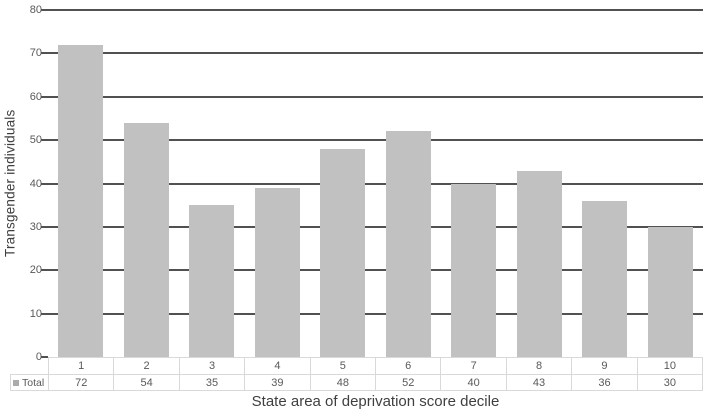 Image resolution: width=708 pixels, height=418 pixels. What do you see at coordinates (375, 401) in the screenshot?
I see `x-axis-title: State area of deprivation score decile` at bounding box center [375, 401].